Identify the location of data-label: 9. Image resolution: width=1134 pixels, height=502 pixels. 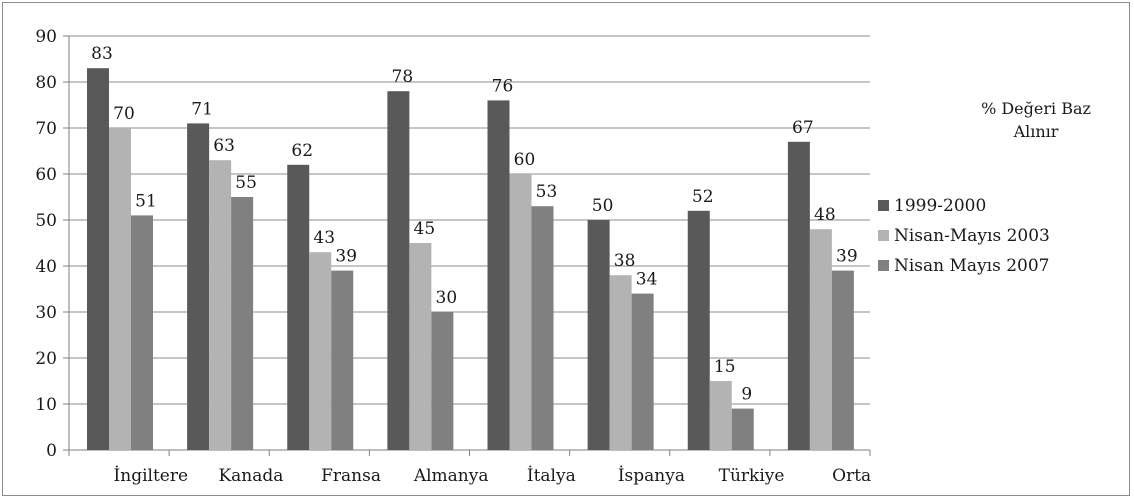
(746, 395).